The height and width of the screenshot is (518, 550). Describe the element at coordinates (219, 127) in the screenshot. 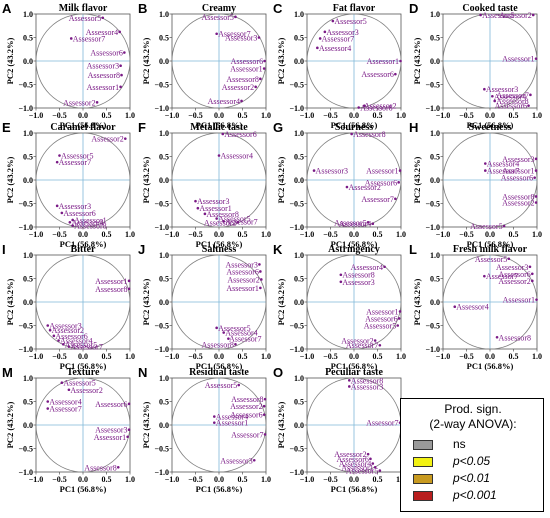

I see `panel-title: Metallic taste` at that location.